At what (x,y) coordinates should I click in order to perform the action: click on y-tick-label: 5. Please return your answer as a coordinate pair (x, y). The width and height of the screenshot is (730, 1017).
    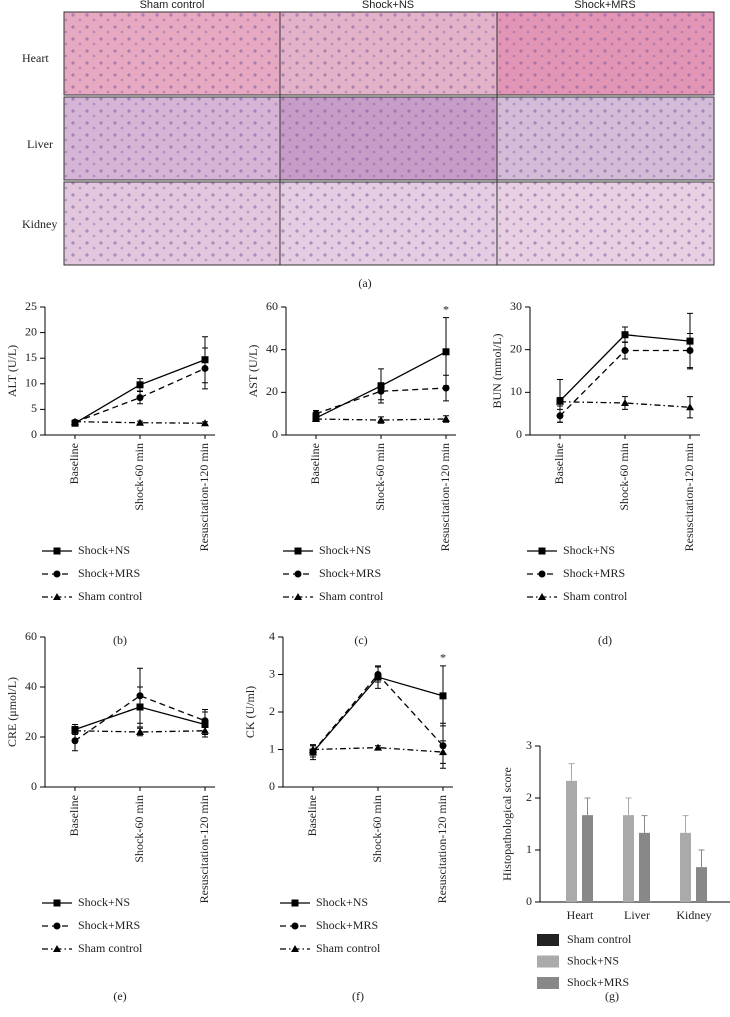
    Looking at the image, I should click on (34, 408).